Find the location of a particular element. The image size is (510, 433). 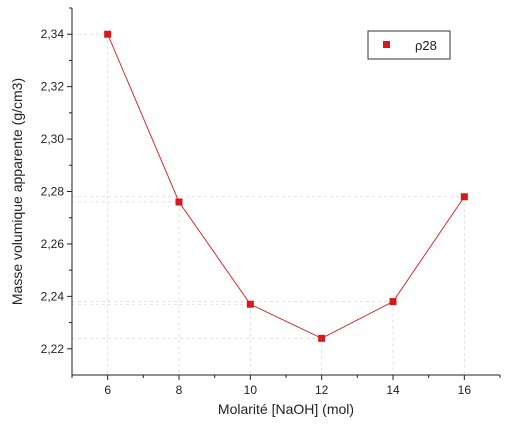

legend: ρ28 is located at coordinates (409, 45).